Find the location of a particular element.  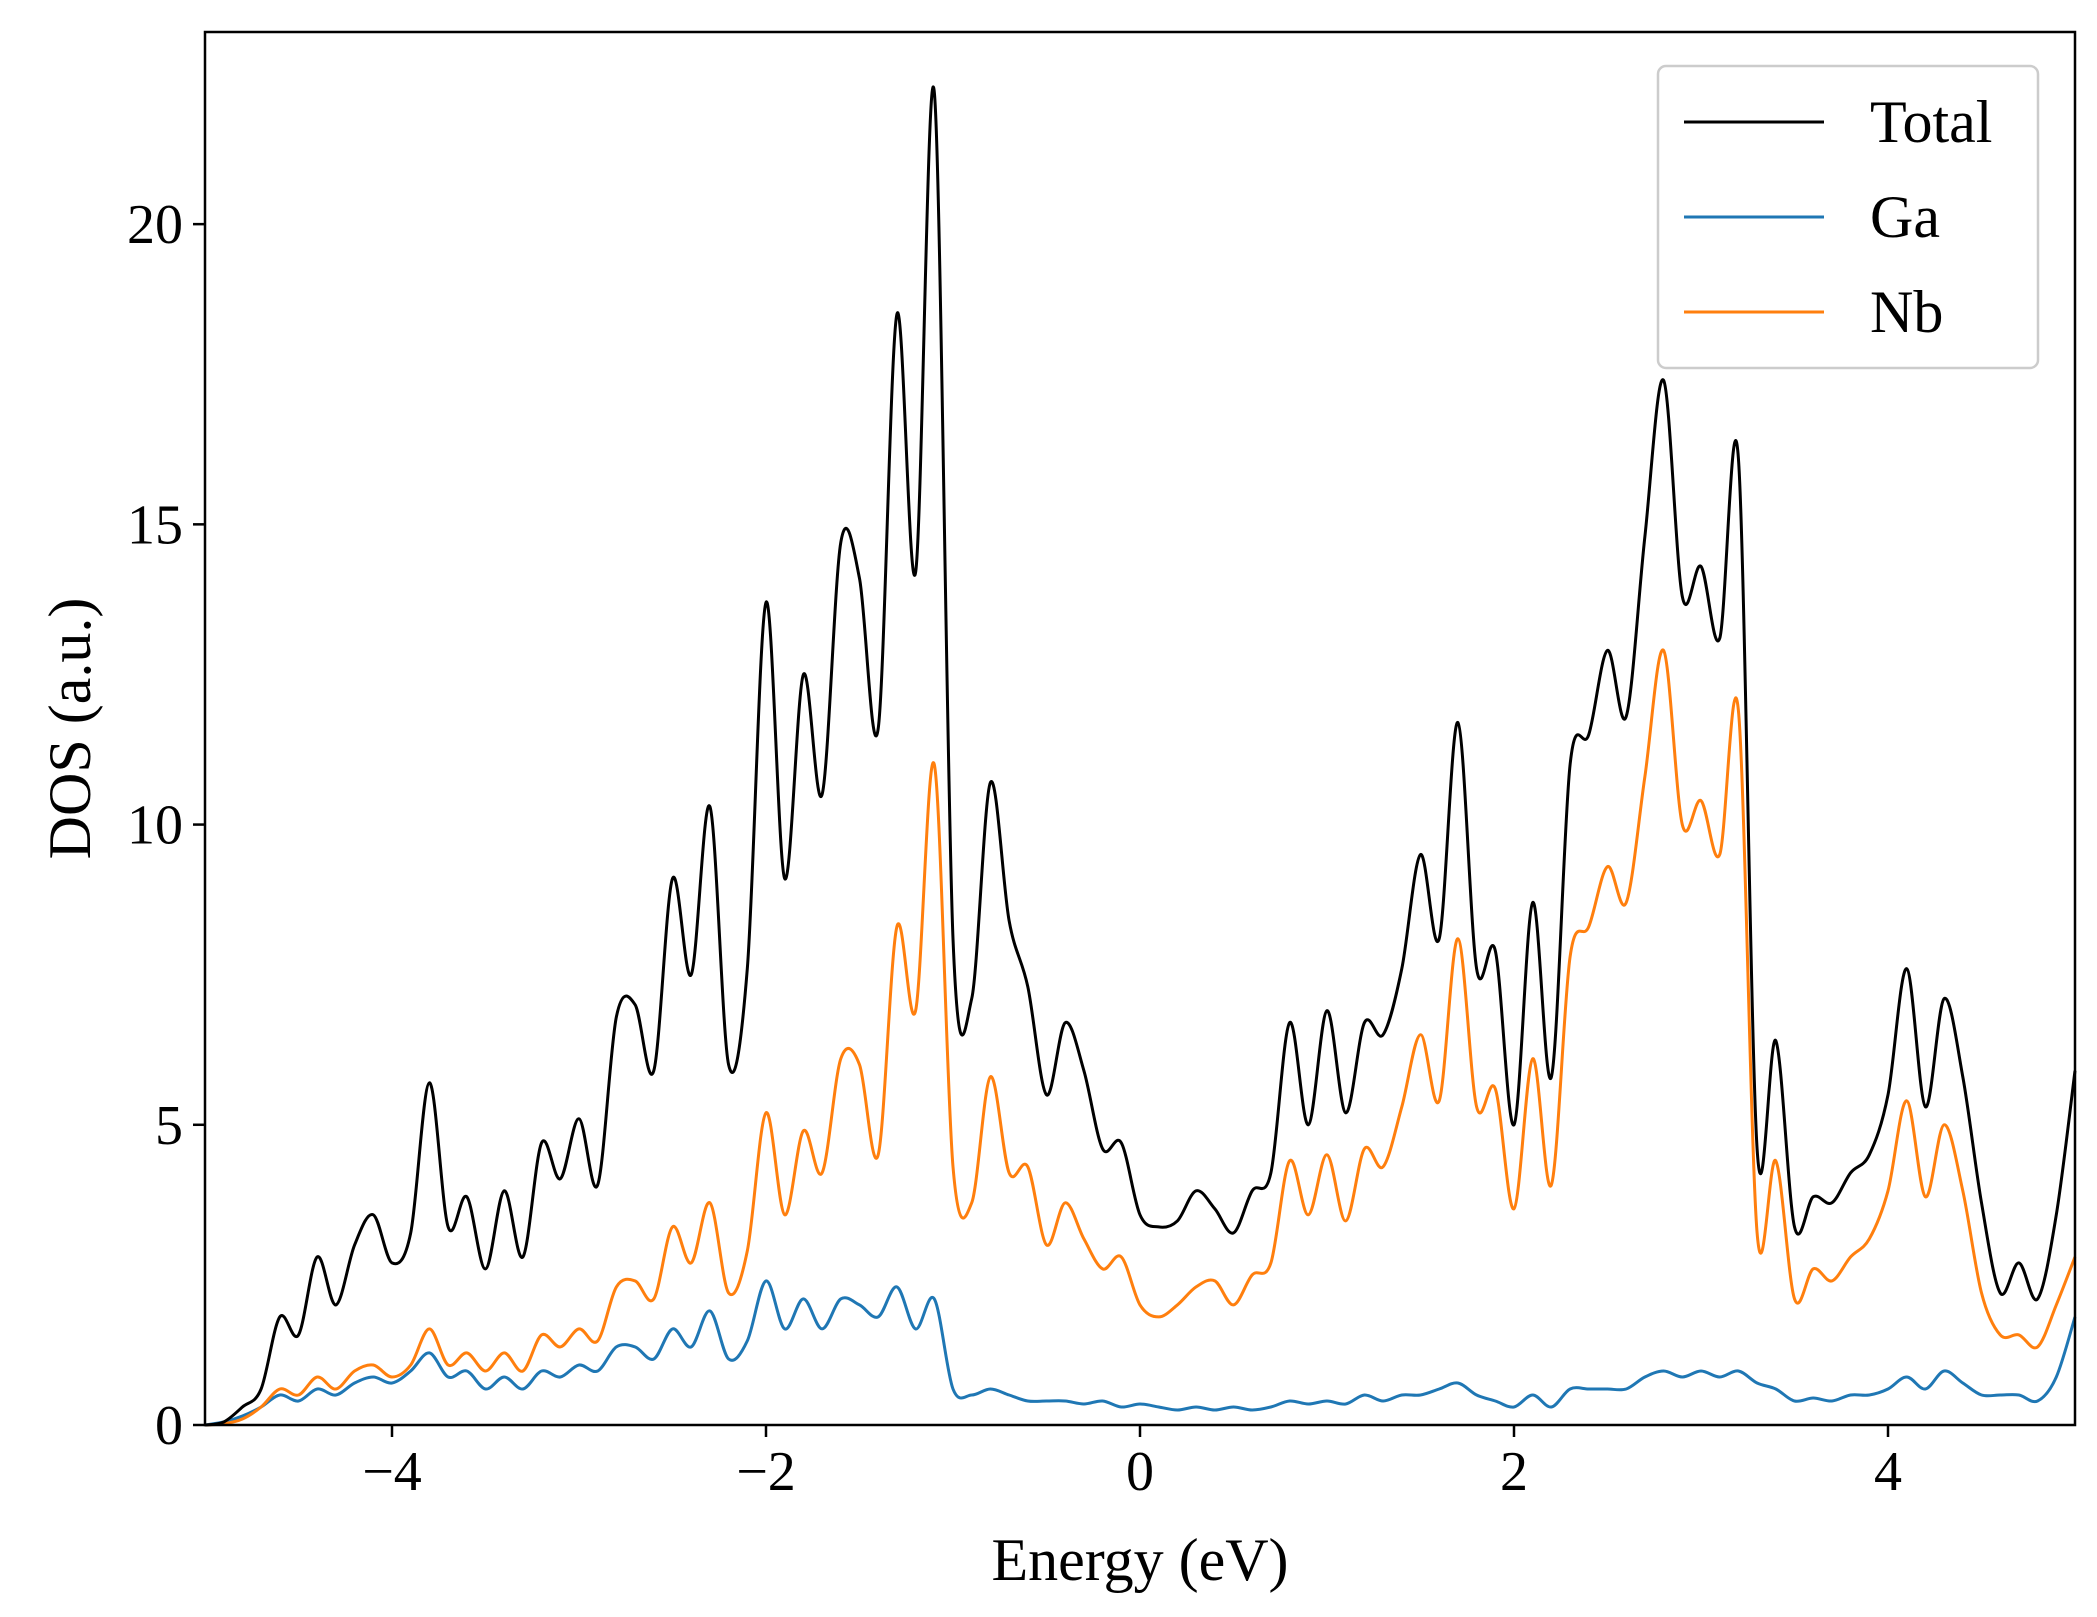

y-tick-label: 5 is located at coordinates (169, 1126).